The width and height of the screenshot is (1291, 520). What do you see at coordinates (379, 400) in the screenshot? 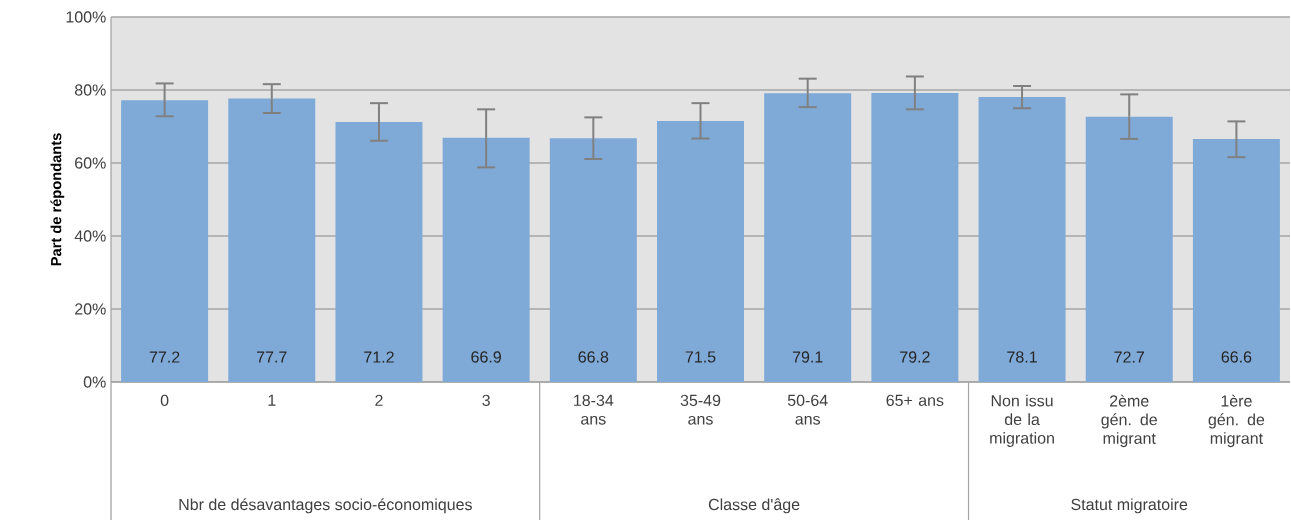
I see `x-tick-label: 2` at bounding box center [379, 400].